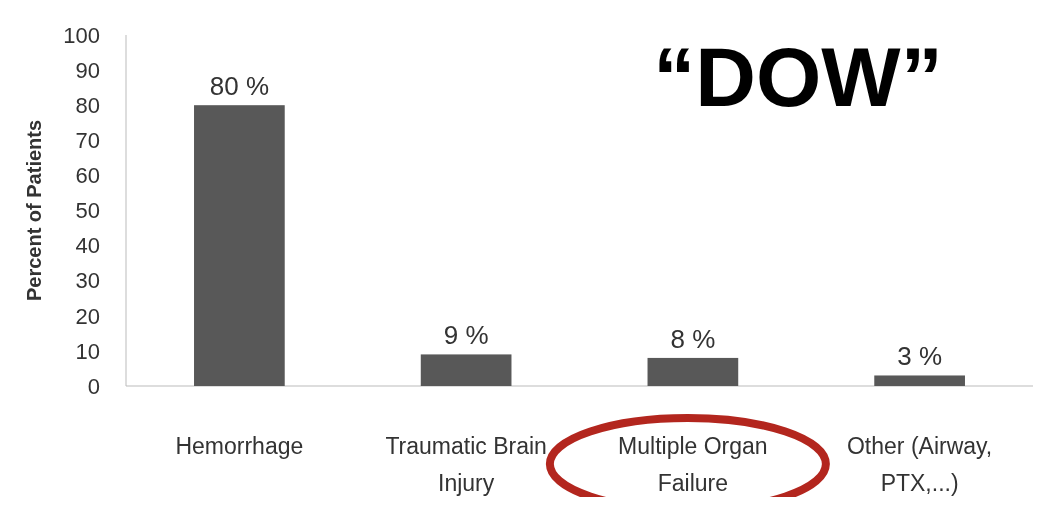 This screenshot has height=505, width=1053. What do you see at coordinates (87, 316) in the screenshot?
I see `y-tick-label: 20` at bounding box center [87, 316].